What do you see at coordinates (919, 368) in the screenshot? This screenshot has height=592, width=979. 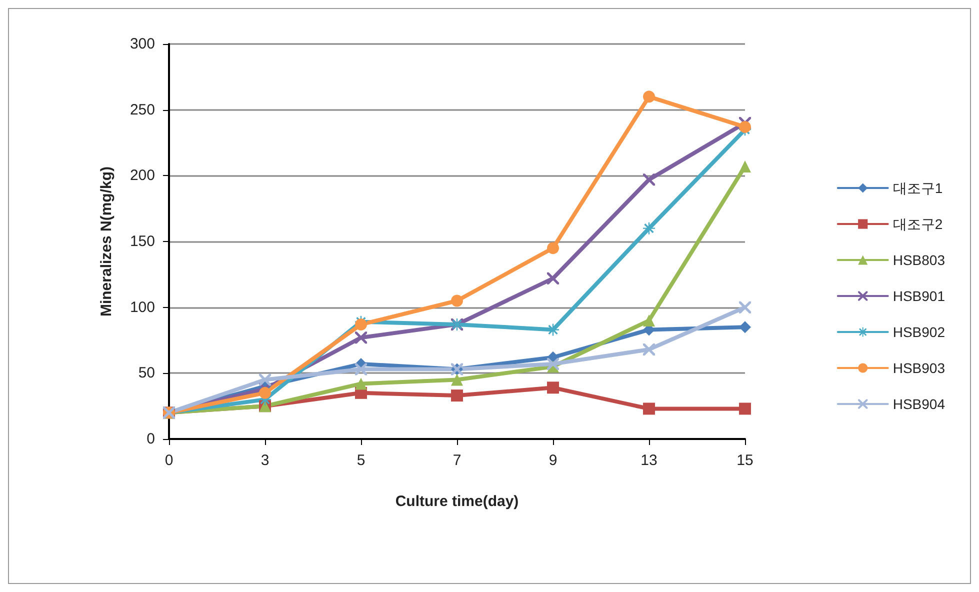 I see `legend-label: HSB903` at bounding box center [919, 368].